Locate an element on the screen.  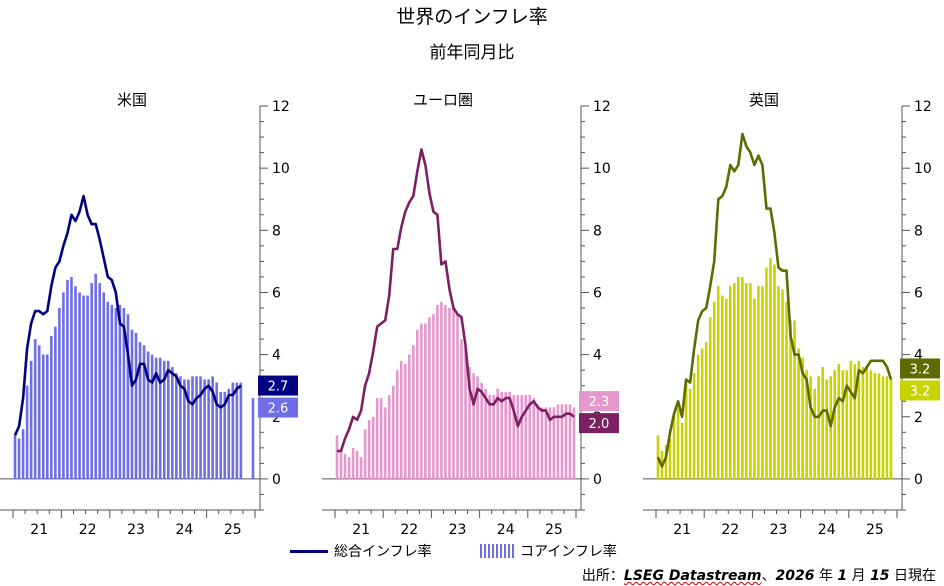
latest-core-label-us: 2.6 is located at coordinates (278, 409).